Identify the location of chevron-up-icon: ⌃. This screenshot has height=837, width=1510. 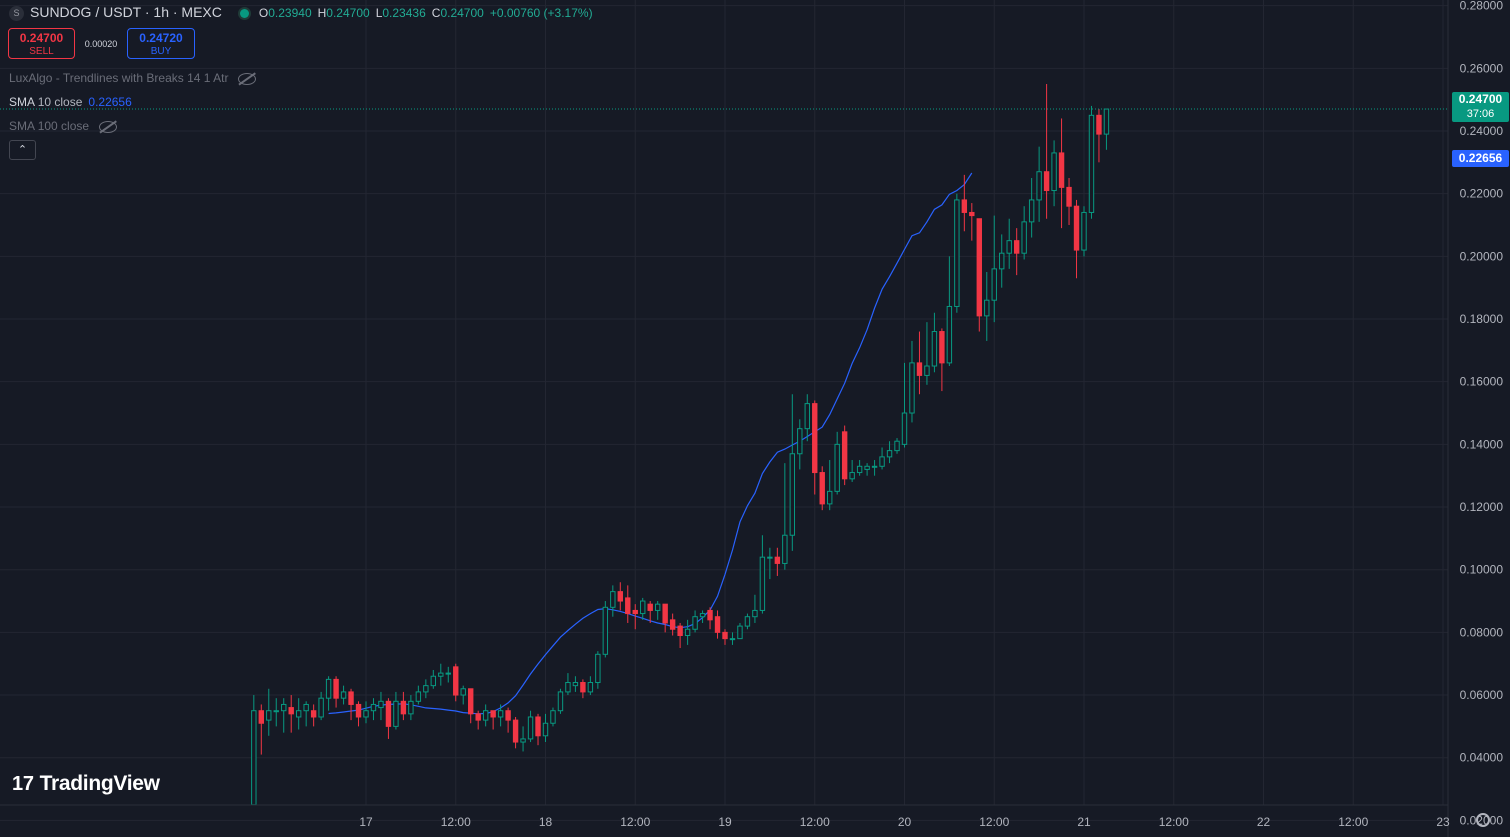
(22, 150).